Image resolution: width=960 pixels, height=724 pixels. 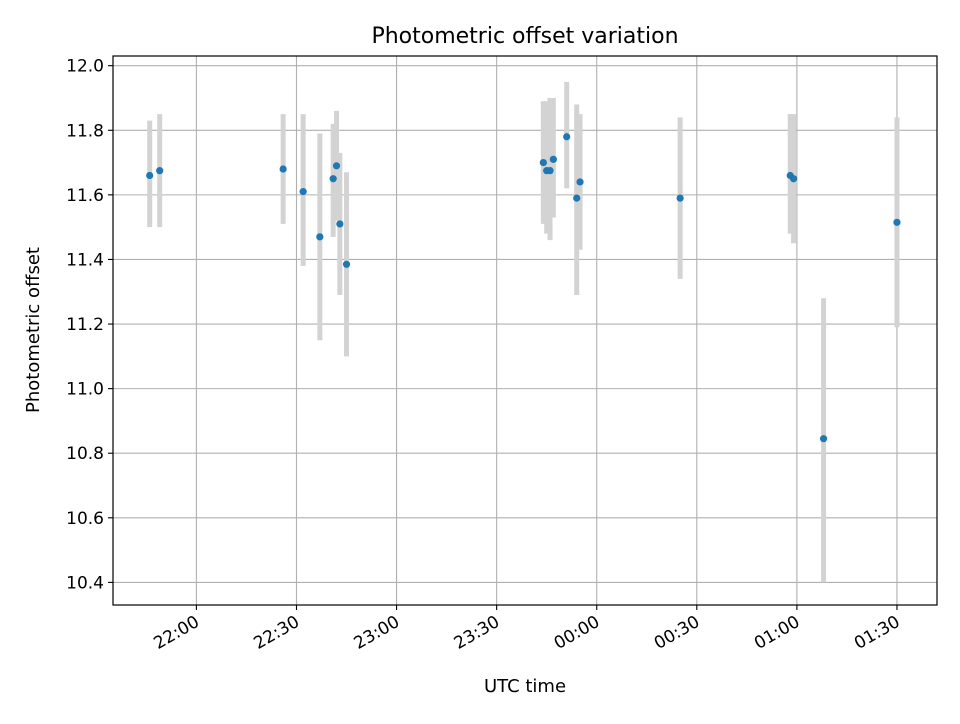 What do you see at coordinates (85, 325) in the screenshot?
I see `y-tick-label: 11.2` at bounding box center [85, 325].